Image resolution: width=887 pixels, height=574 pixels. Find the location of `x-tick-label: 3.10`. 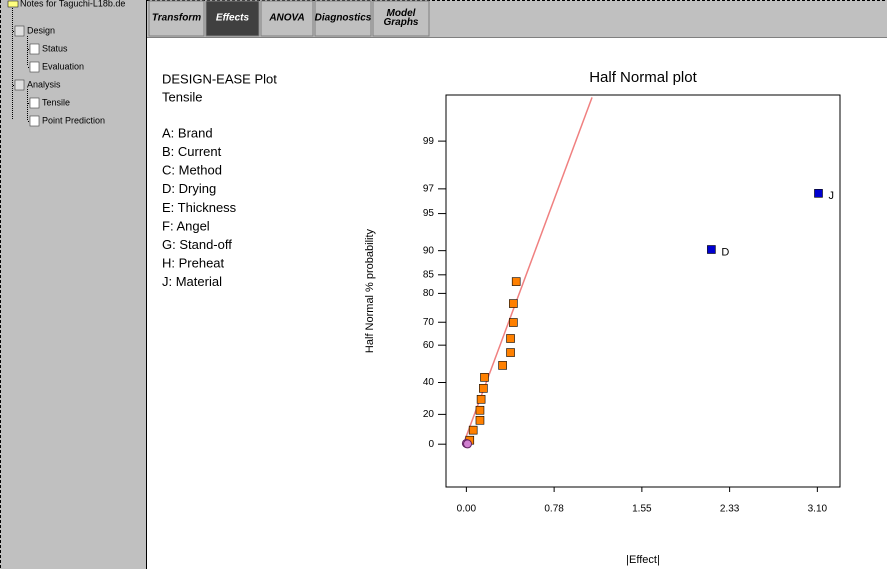

x-tick-label: 3.10 is located at coordinates (818, 509).